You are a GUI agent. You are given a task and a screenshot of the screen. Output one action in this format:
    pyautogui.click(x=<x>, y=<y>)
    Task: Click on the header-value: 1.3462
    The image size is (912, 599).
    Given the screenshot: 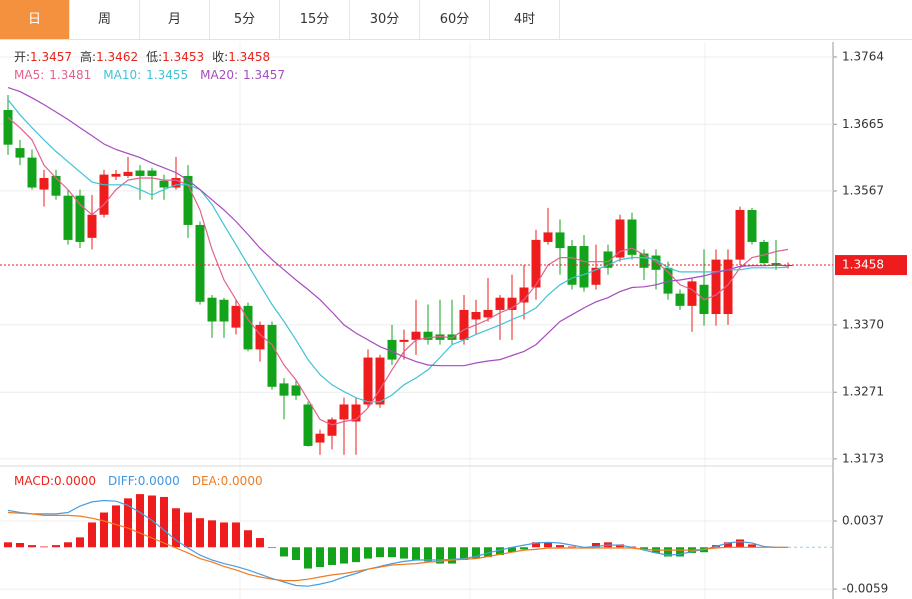 What is the action you would take?
    pyautogui.click(x=117, y=57)
    